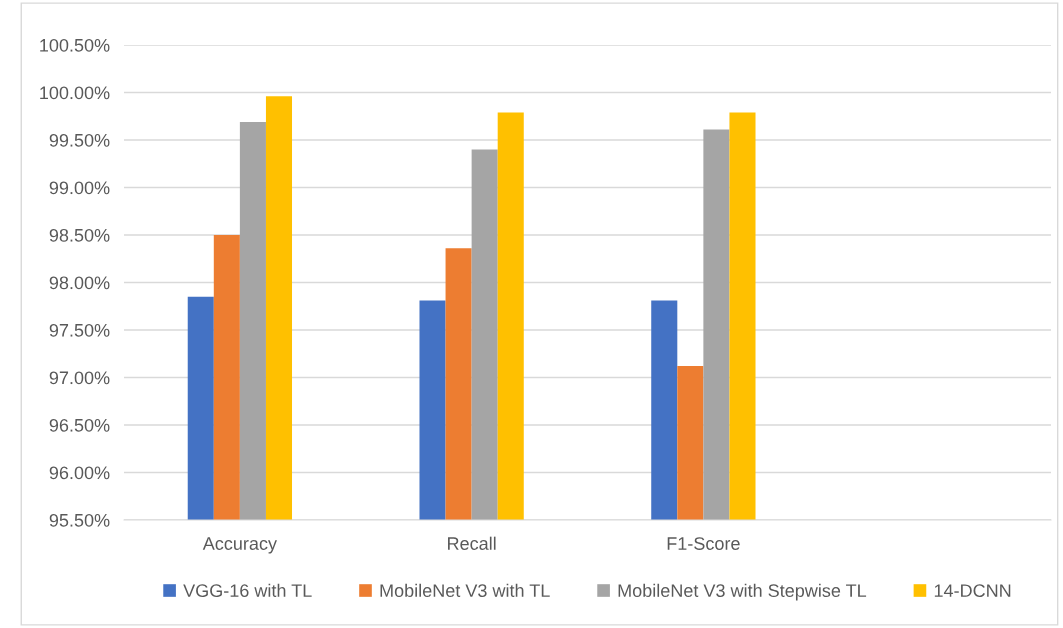 This screenshot has height=628, width=1063. What do you see at coordinates (472, 543) in the screenshot?
I see `x-tick-label: Recall` at bounding box center [472, 543].